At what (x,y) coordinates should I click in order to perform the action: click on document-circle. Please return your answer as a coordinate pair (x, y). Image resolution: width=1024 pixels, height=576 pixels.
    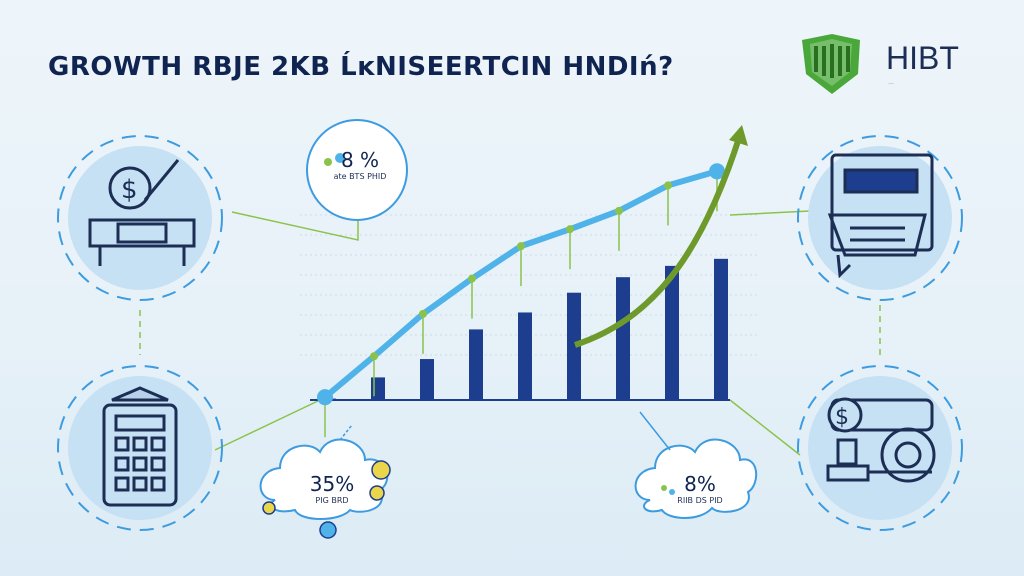
    Looking at the image, I should click on (880, 218).